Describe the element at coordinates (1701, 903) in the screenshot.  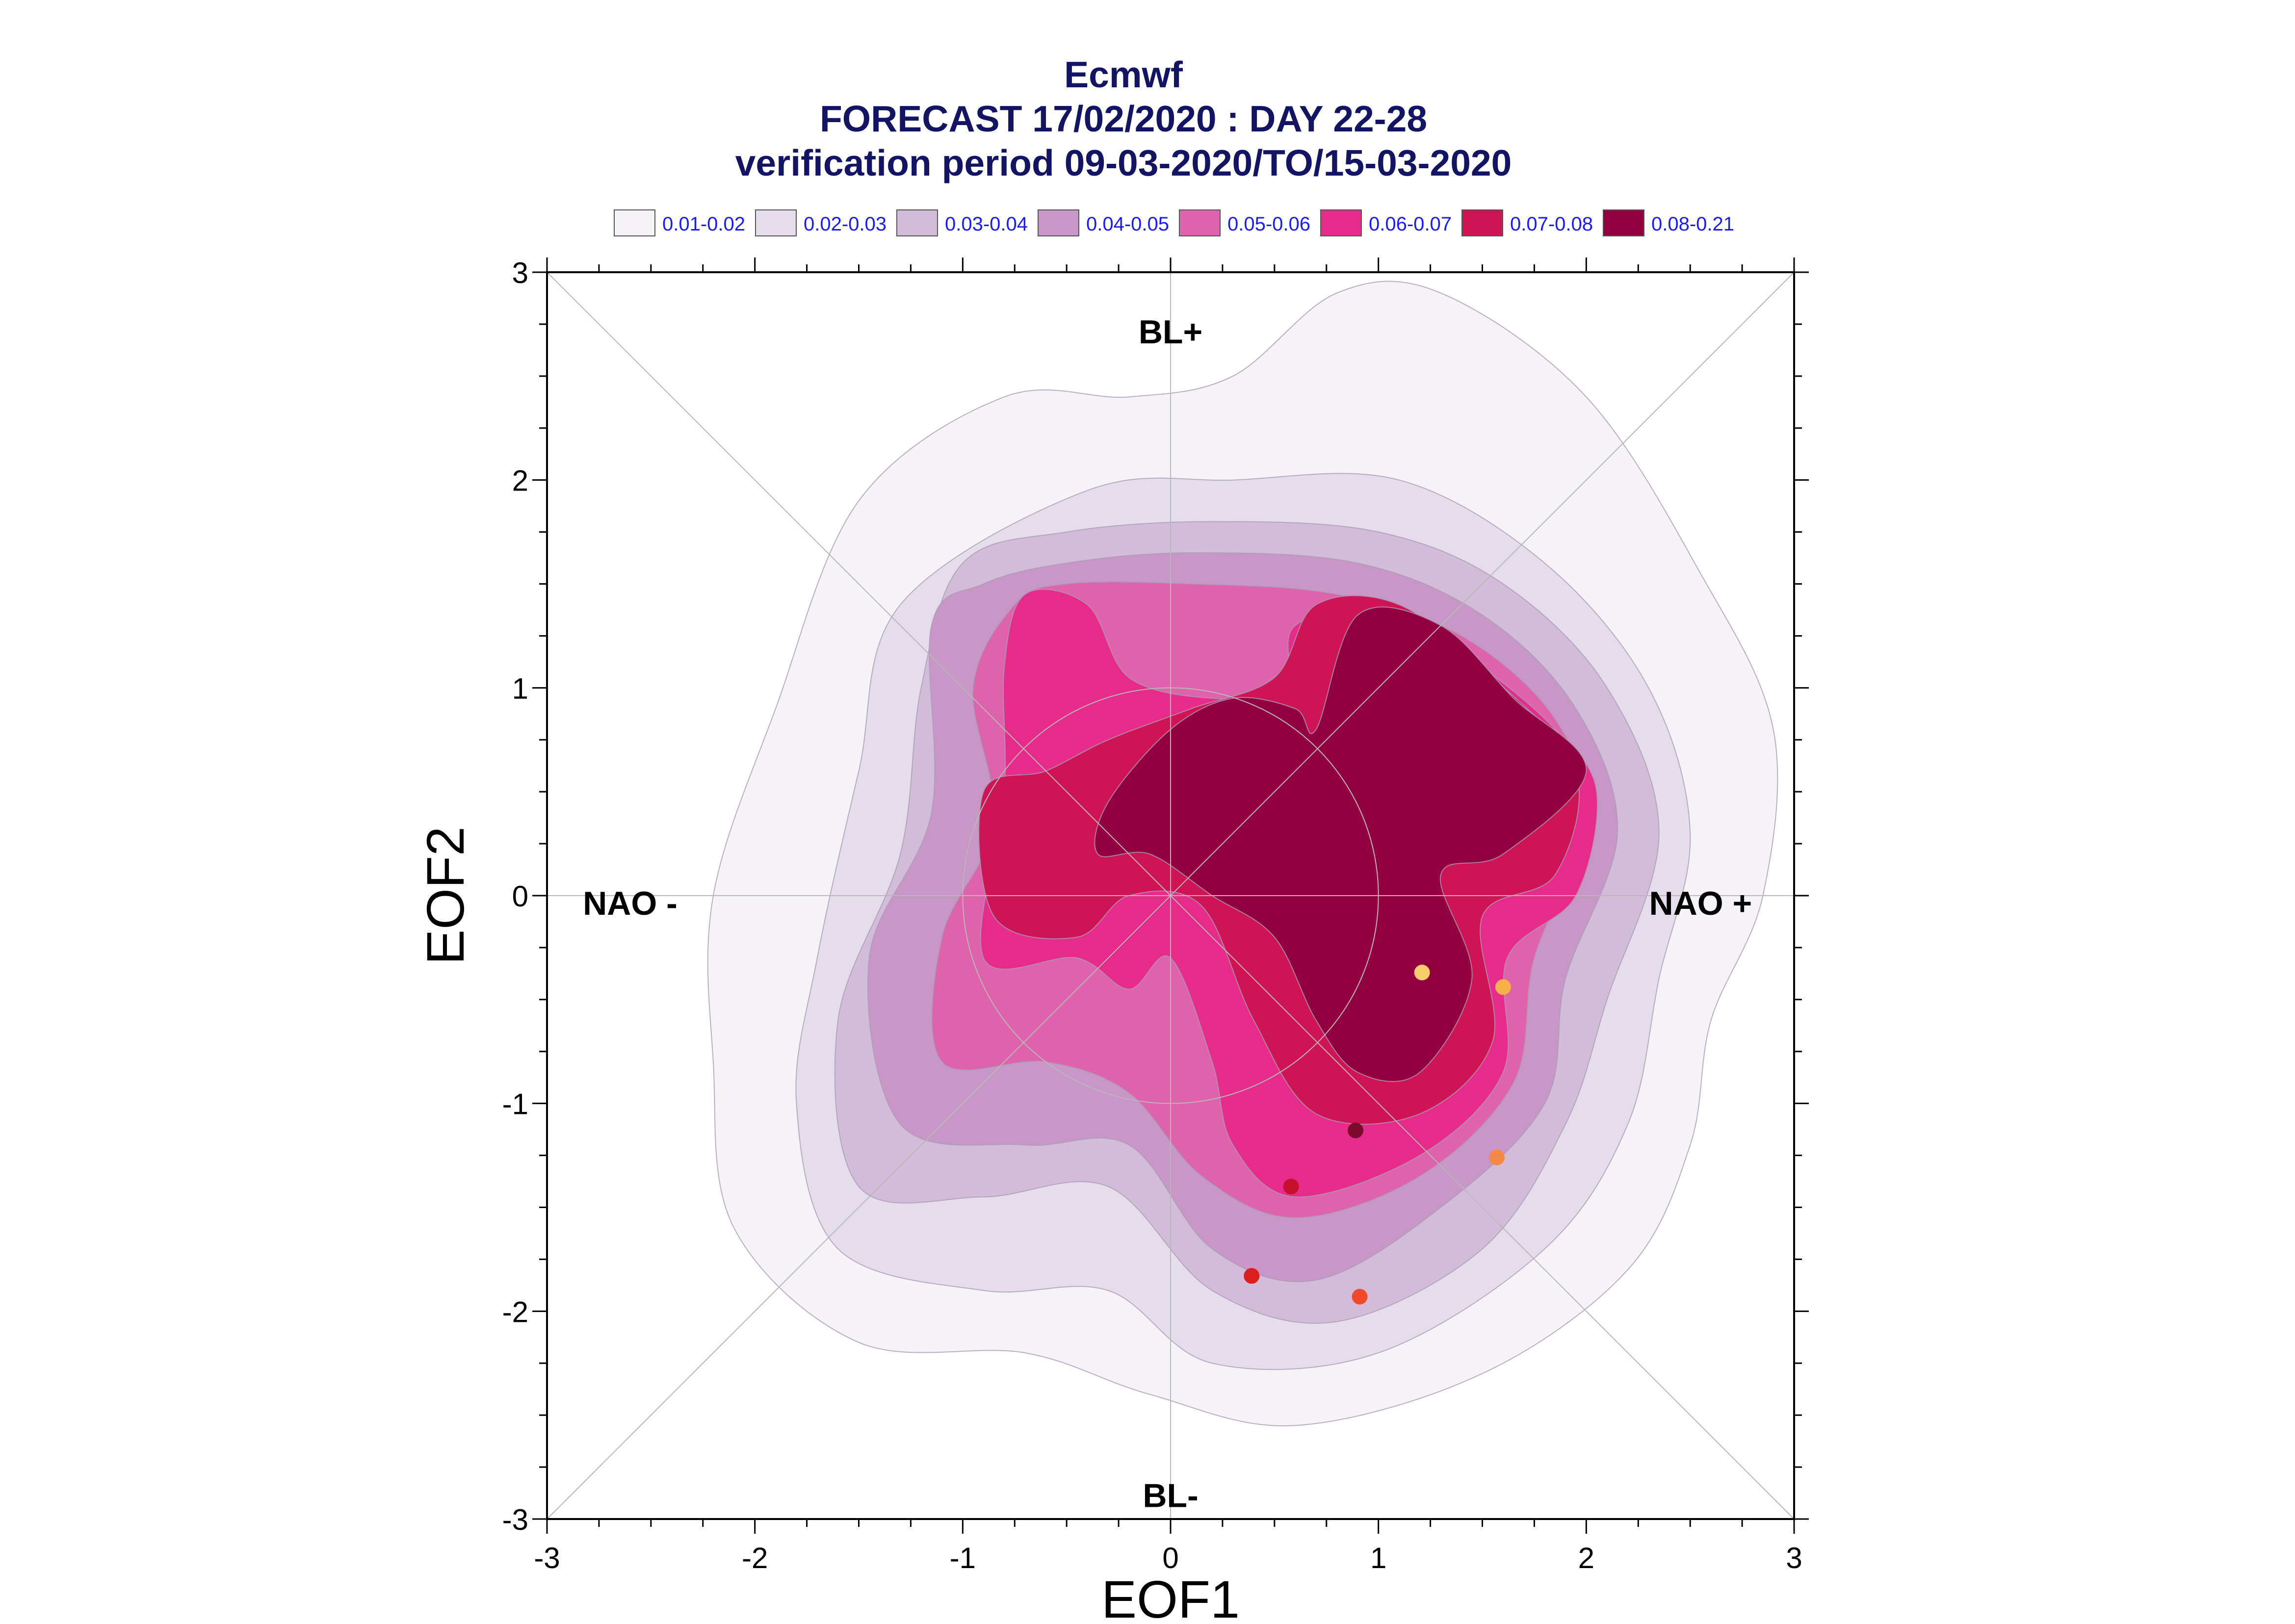
I see `regime-label: NAO +` at that location.